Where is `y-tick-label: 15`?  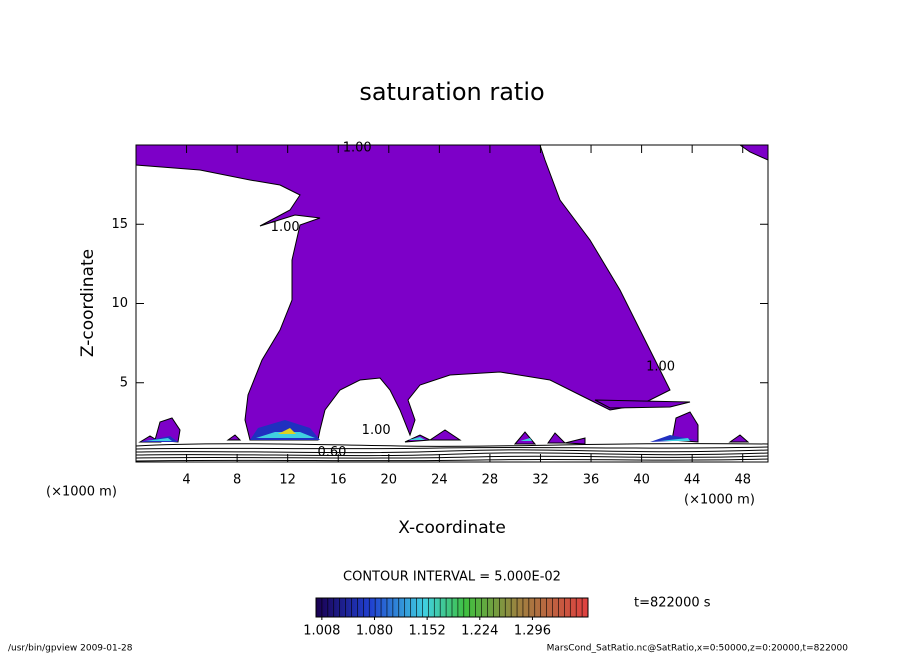 y-tick-label: 15 is located at coordinates (119, 224).